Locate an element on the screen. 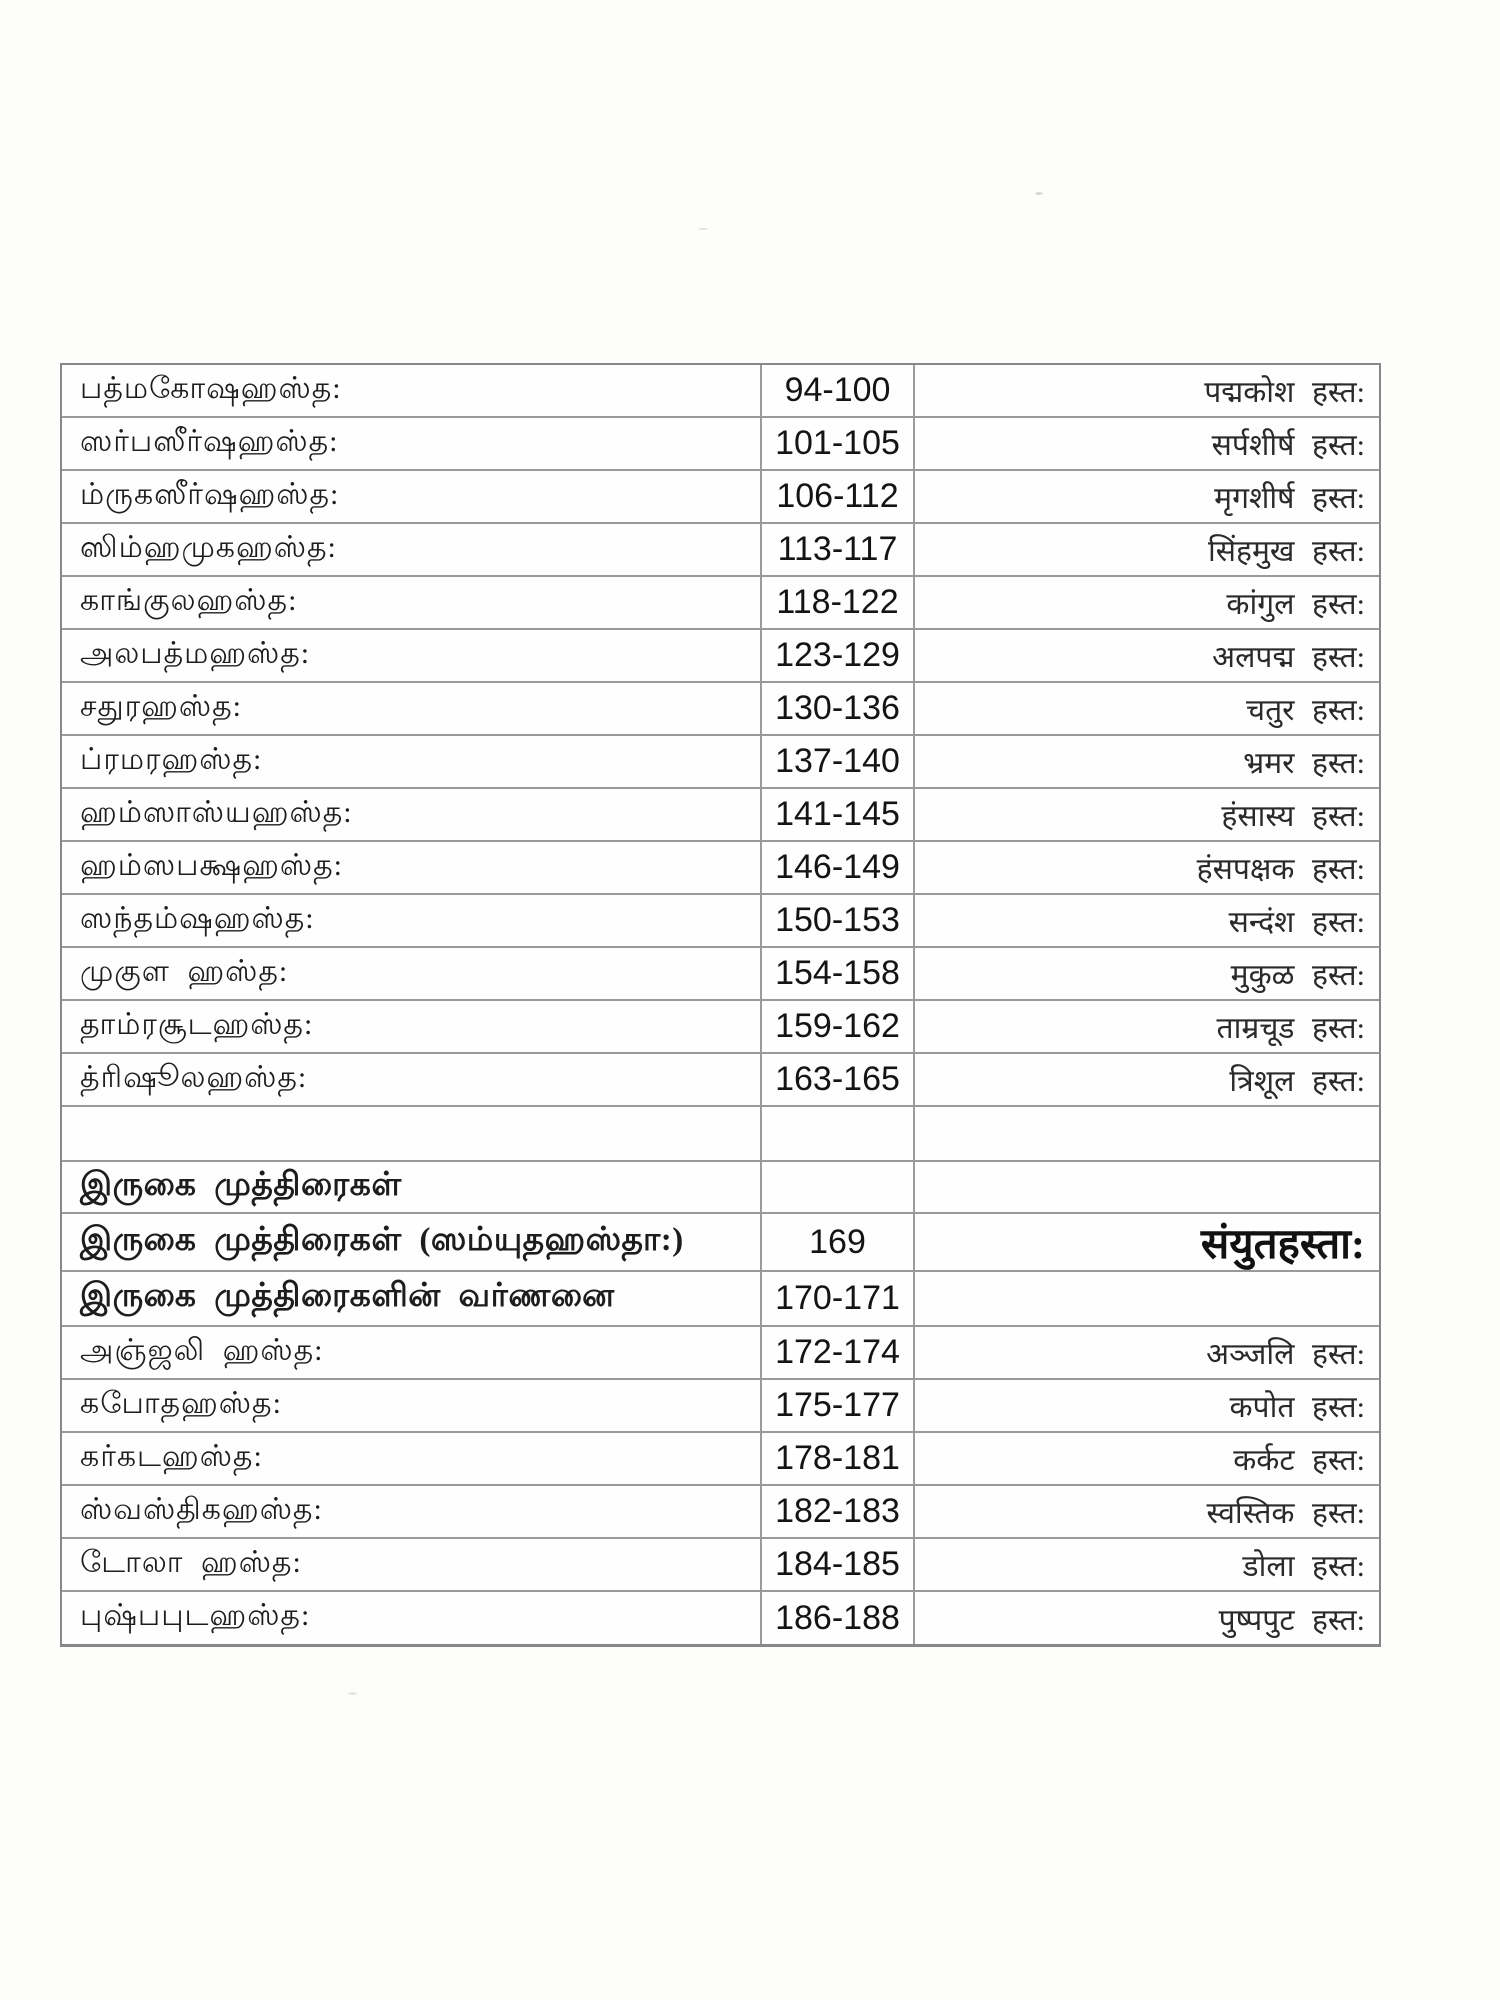 The image size is (1500, 2000). page-range-cell: 141-145 is located at coordinates (838, 814).